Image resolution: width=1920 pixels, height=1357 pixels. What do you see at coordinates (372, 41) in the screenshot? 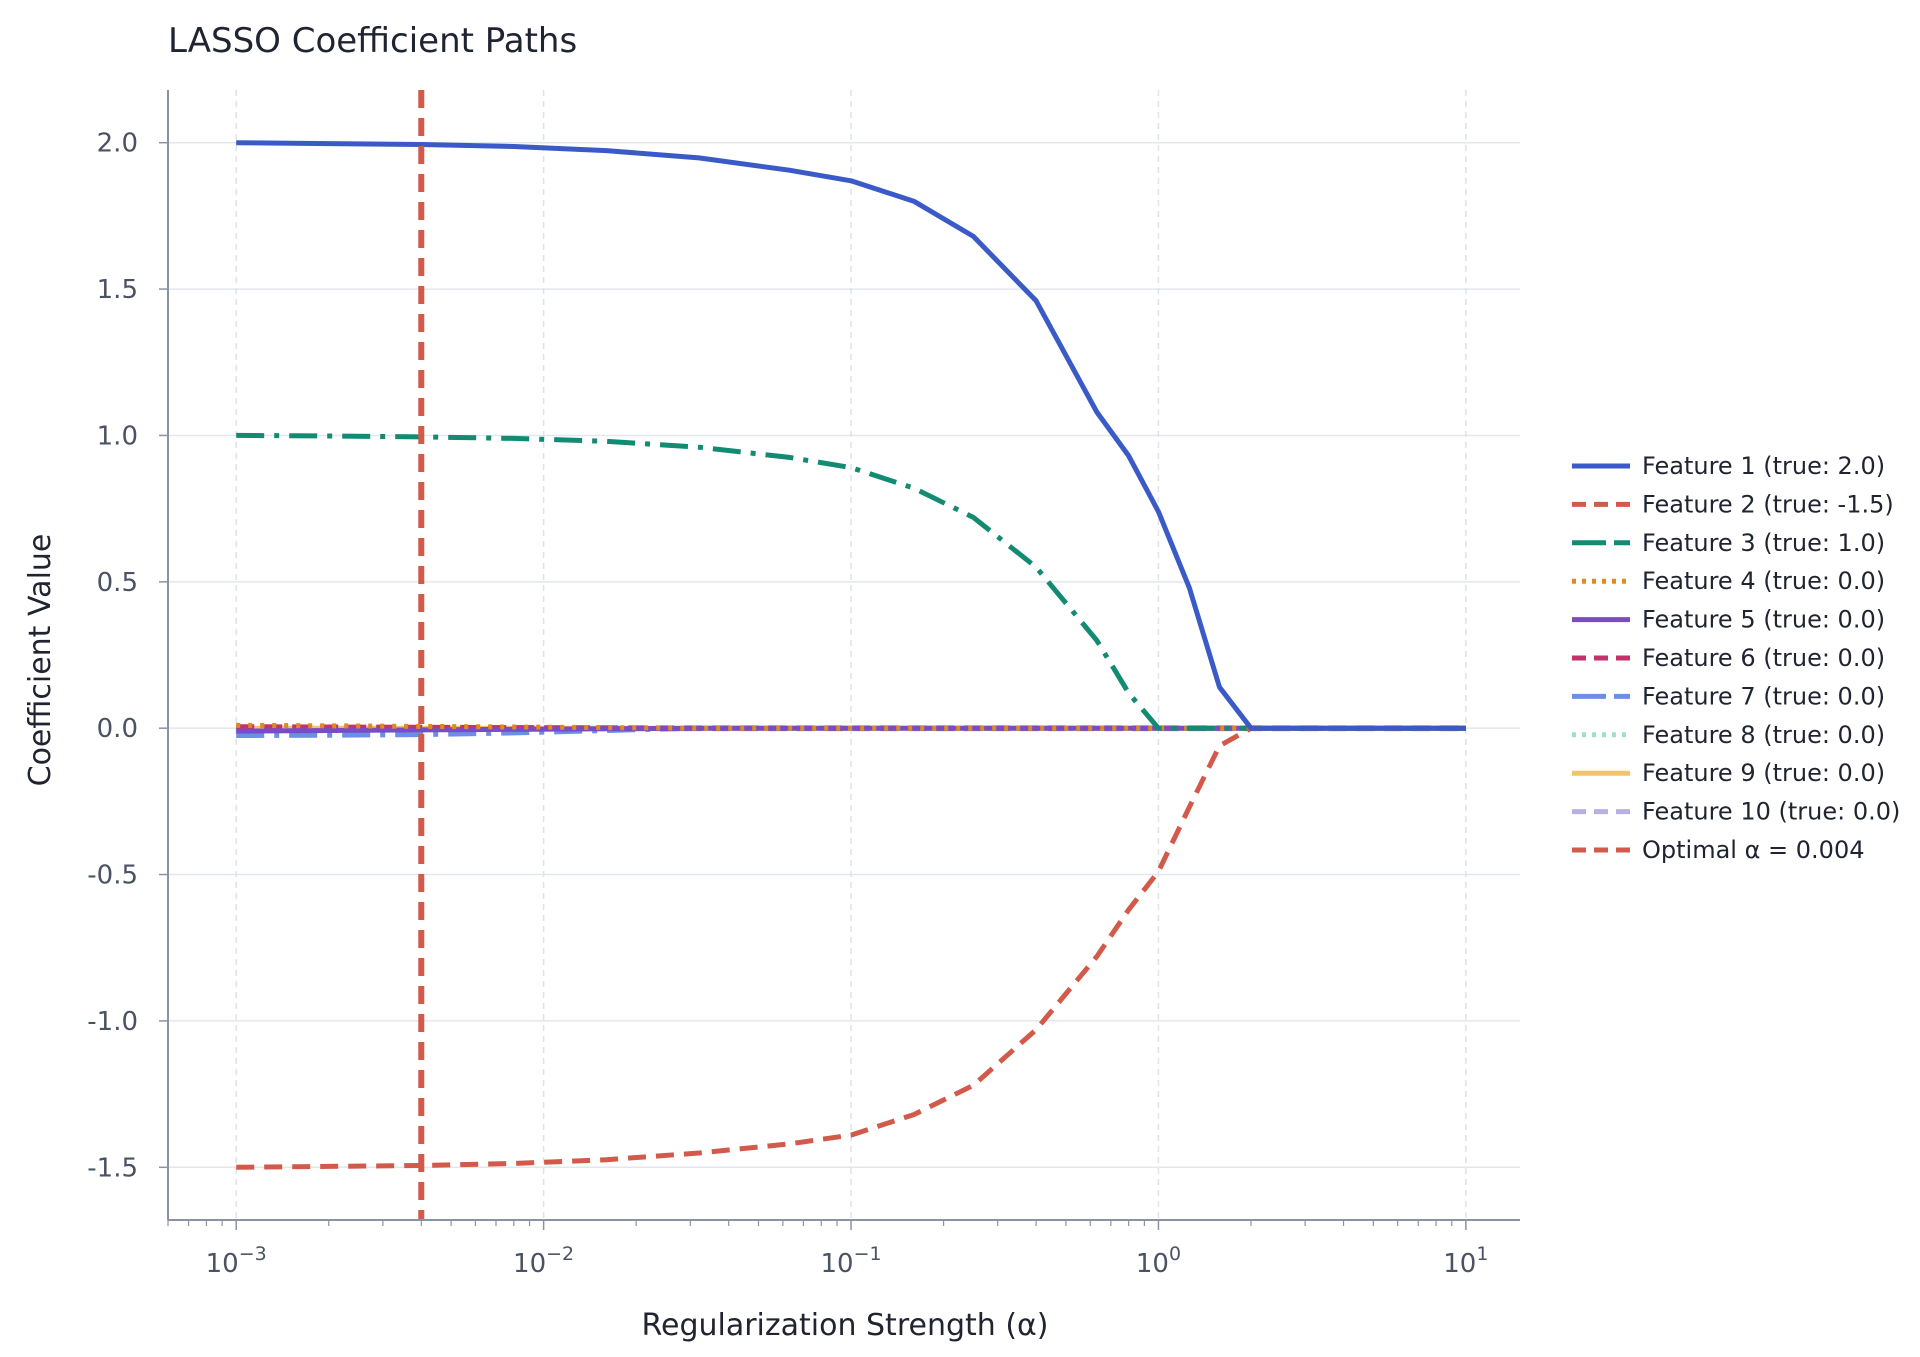
I see `chart-title: LASSO Coefficient Paths` at bounding box center [372, 41].